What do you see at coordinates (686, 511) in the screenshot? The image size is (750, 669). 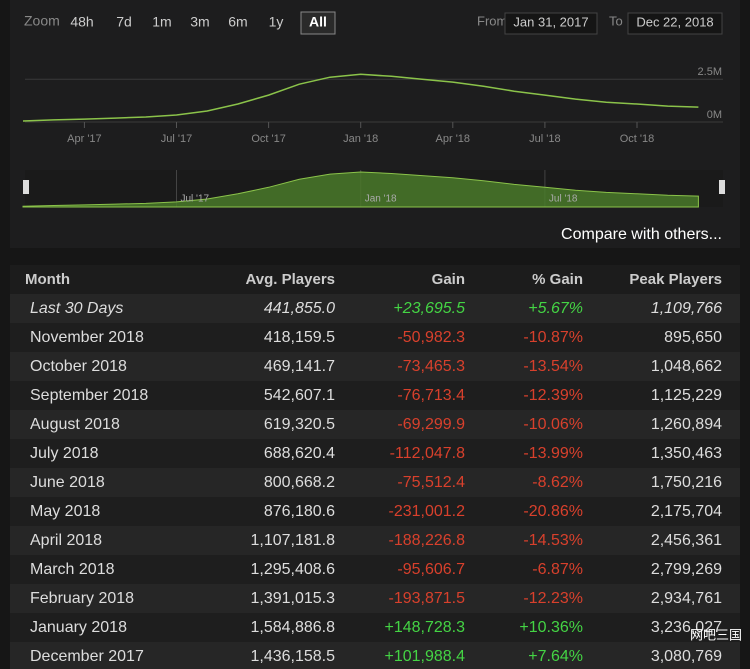 I see `table-cell: 2,175,704` at bounding box center [686, 511].